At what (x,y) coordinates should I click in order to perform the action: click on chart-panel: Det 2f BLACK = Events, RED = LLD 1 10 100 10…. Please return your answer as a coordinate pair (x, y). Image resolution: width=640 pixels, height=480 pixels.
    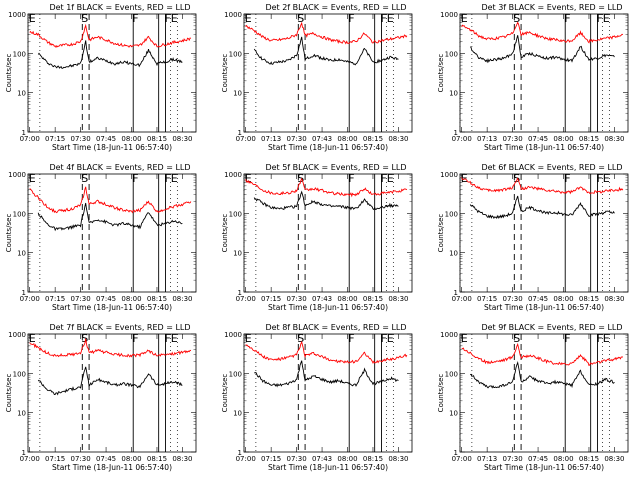
    Looking at the image, I should click on (317, 77).